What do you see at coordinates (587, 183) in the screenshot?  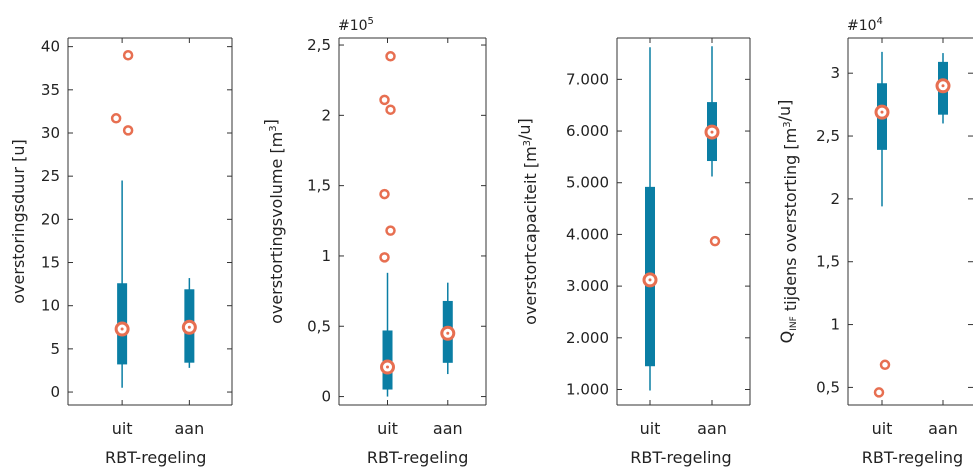 I see `y-tick-label: 5.000` at bounding box center [587, 183].